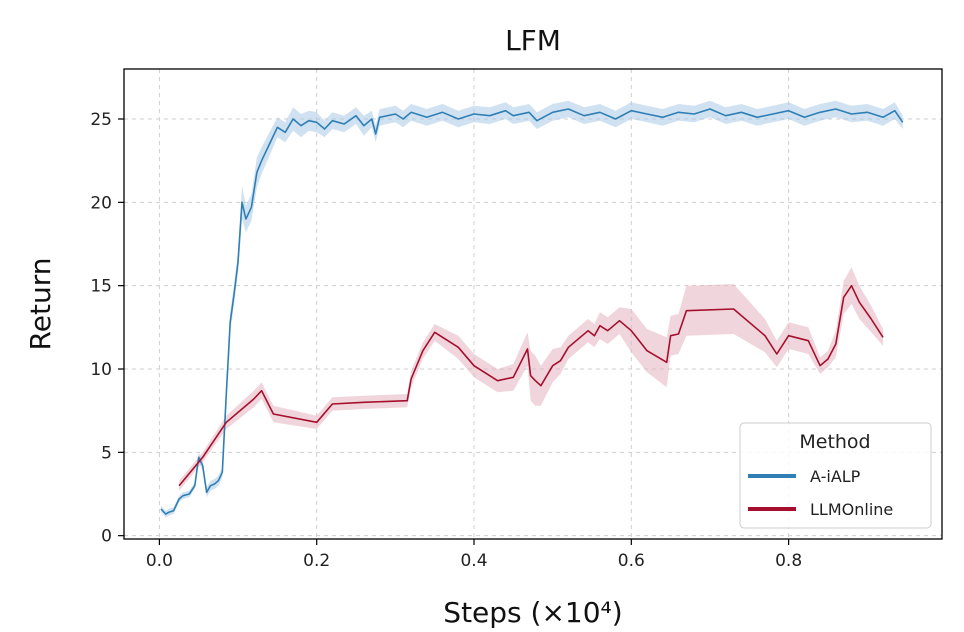 The height and width of the screenshot is (632, 964). What do you see at coordinates (101, 370) in the screenshot?
I see `y-tick-label: 10` at bounding box center [101, 370].